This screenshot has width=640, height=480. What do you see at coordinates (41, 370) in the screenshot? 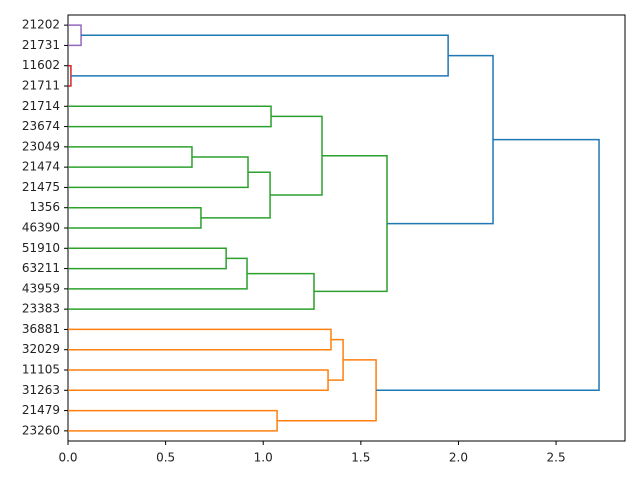
I see `leaf-label: 11105` at bounding box center [41, 370].